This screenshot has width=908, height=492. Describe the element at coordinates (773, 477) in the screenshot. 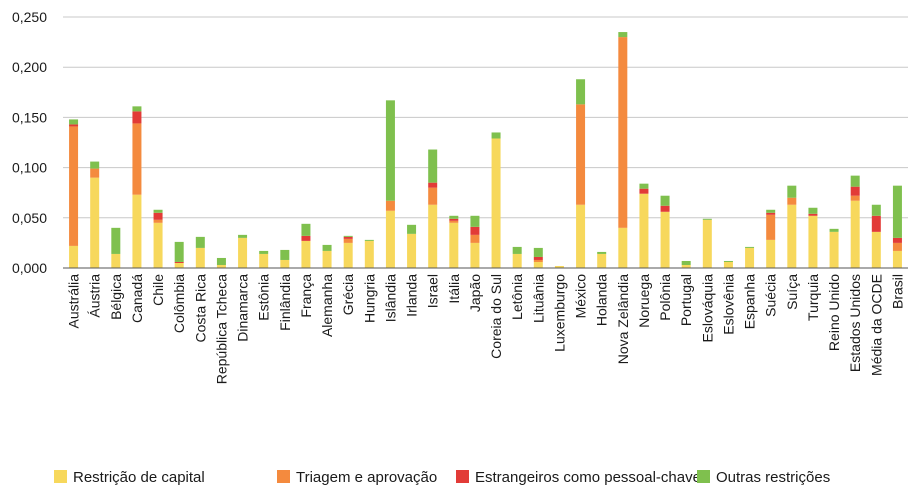

I see `legend-label: Outras restrições` at that location.